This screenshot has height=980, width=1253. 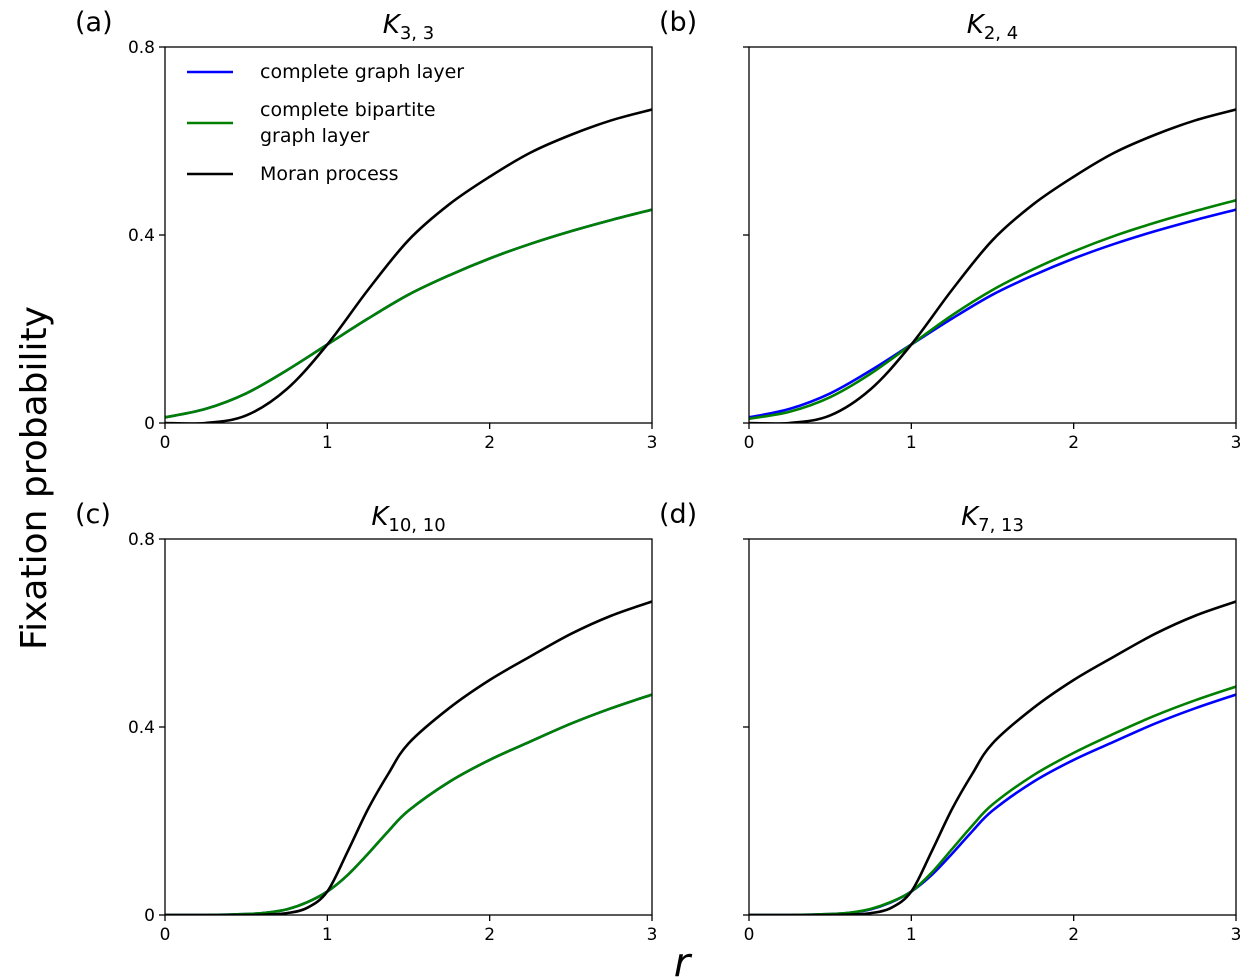 I want to click on legend-label: complete bipartite, so click(x=348, y=110).